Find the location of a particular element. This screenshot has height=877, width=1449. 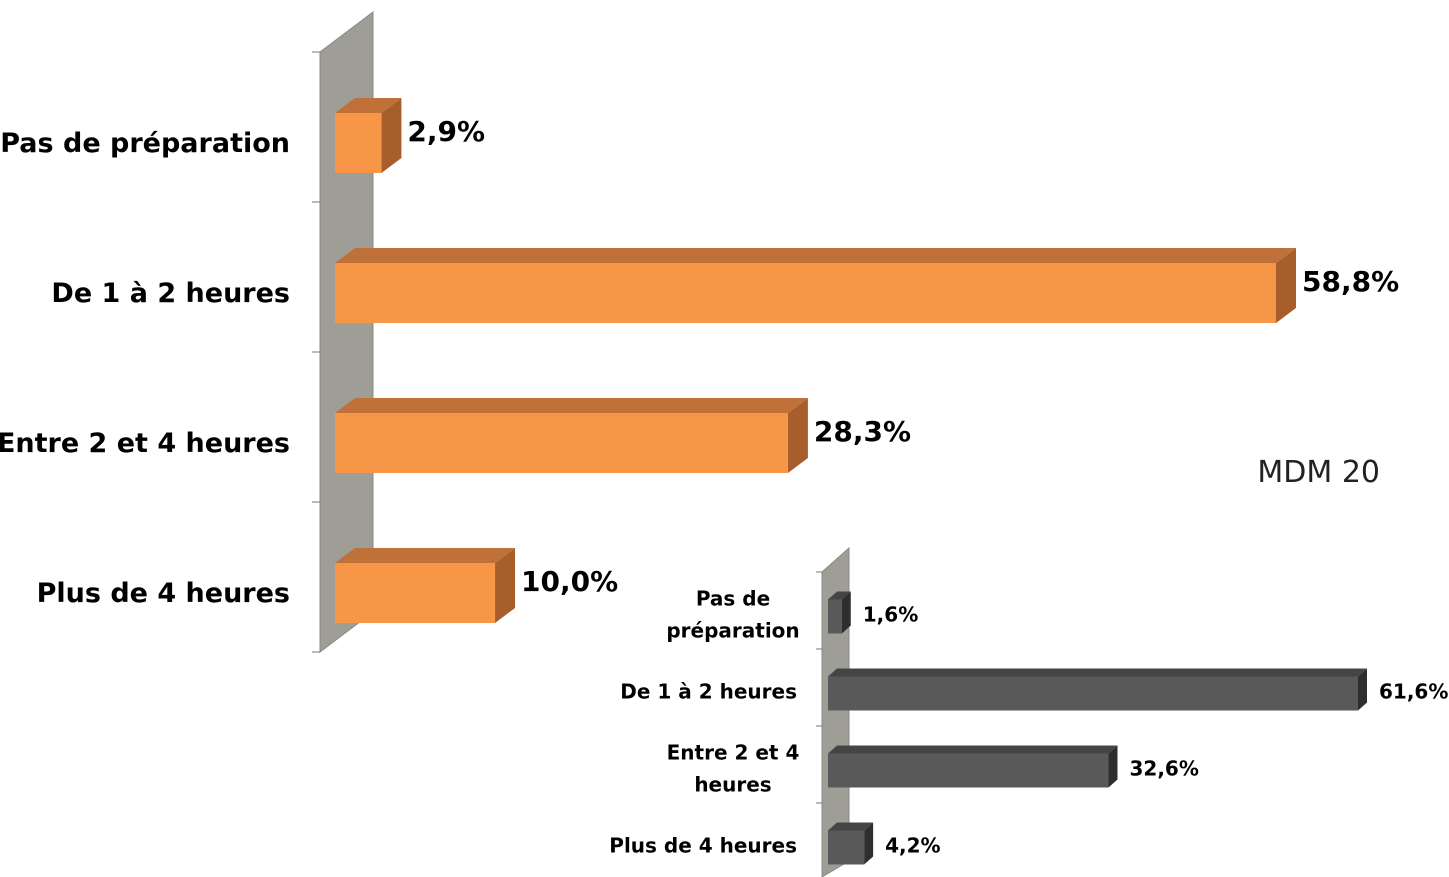

category-label: heures is located at coordinates (732, 785).